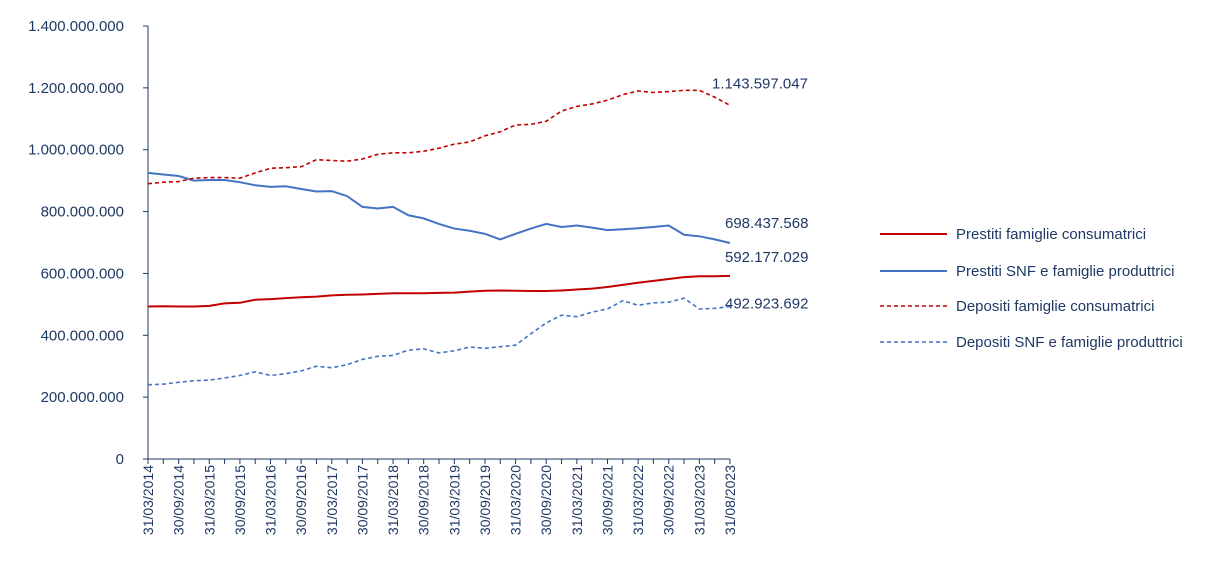  Describe the element at coordinates (393, 500) in the screenshot. I see `x-tick-label: 31/03/2018` at that location.